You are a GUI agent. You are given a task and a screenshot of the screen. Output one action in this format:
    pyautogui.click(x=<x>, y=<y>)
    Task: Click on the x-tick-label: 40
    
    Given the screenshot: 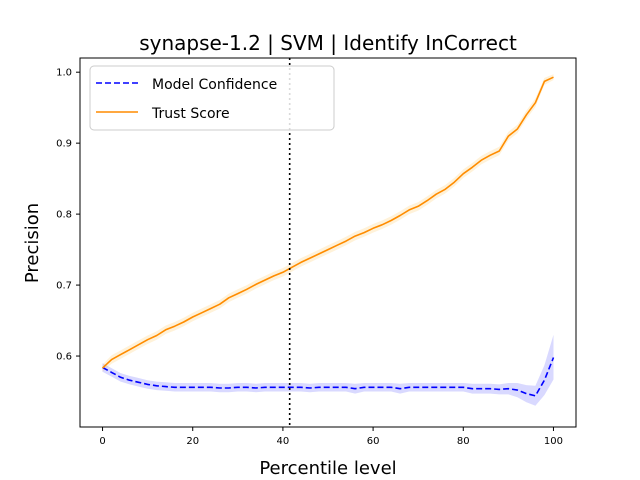 What is the action you would take?
    pyautogui.click(x=283, y=441)
    